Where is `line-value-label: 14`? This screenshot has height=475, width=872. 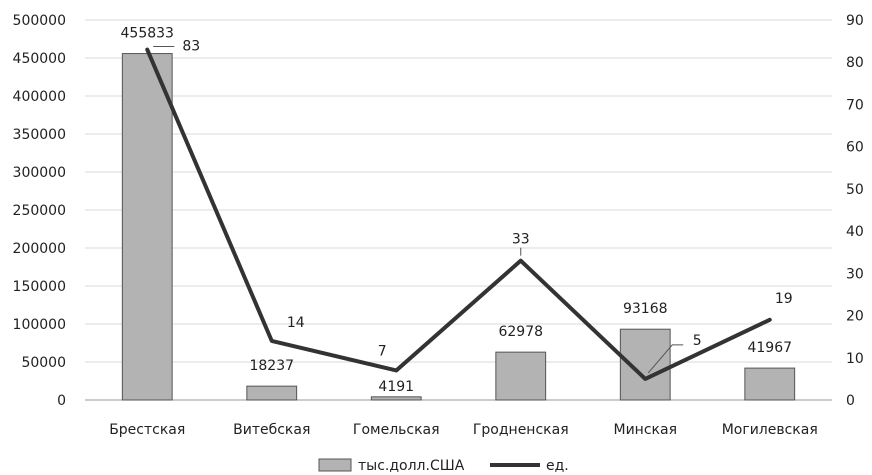 line-value-label: 14 is located at coordinates (296, 323).